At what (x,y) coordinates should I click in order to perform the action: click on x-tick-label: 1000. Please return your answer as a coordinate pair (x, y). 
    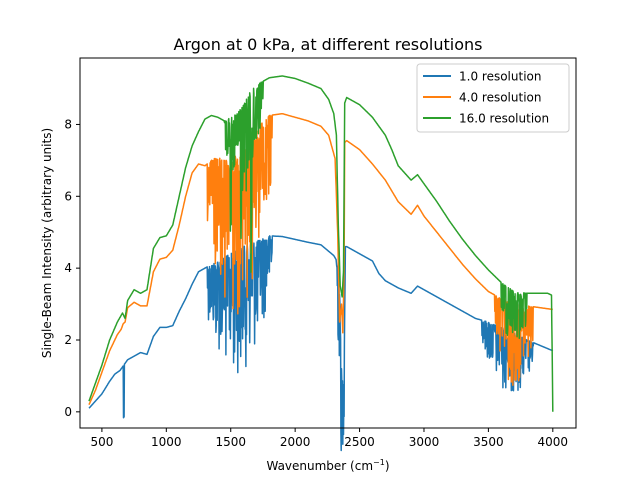
    Looking at the image, I should click on (166, 442).